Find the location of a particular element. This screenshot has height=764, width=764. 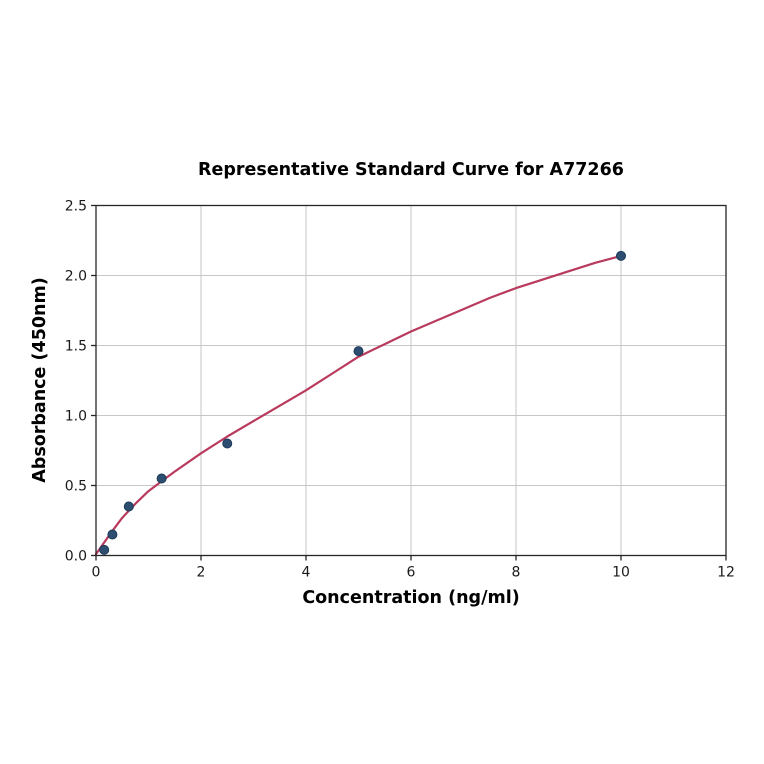

y-tick-label-1: 1.0 is located at coordinates (76, 417).